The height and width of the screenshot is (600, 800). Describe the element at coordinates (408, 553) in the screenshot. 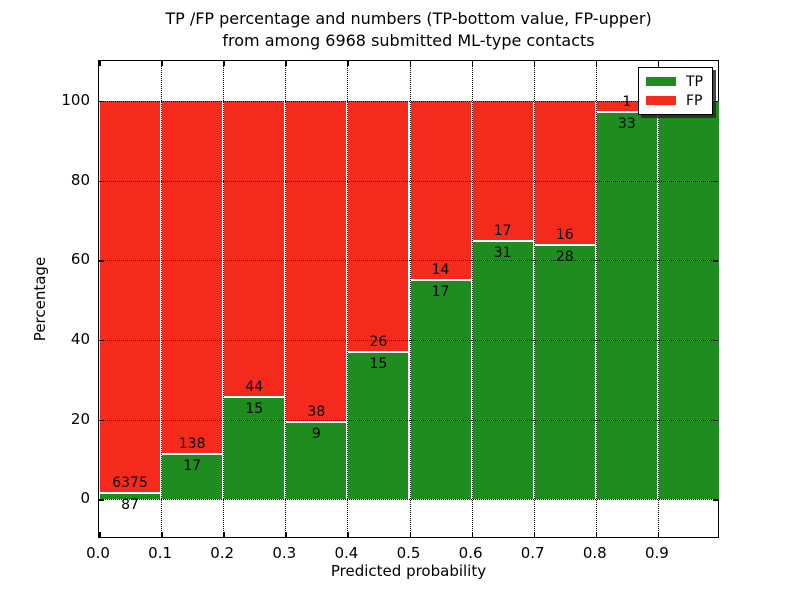

I see `x-tick-label: 0.5` at that location.